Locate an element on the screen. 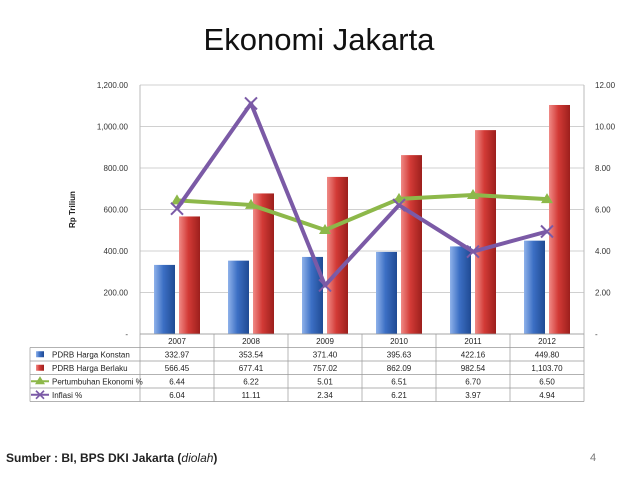  data-label: 422.16 is located at coordinates (473, 355).